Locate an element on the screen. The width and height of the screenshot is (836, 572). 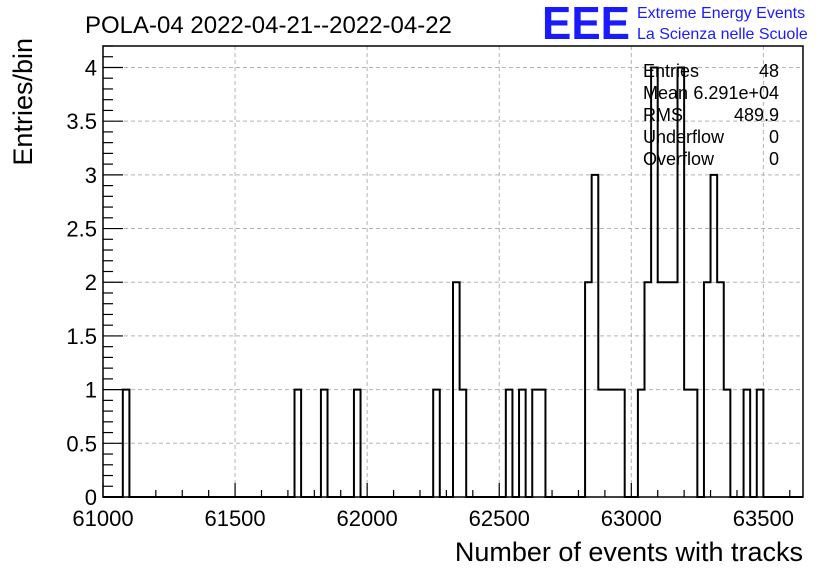
x-axis-ticks: 61000 61500 62000 62500 63000 63500 is located at coordinates (433, 507).